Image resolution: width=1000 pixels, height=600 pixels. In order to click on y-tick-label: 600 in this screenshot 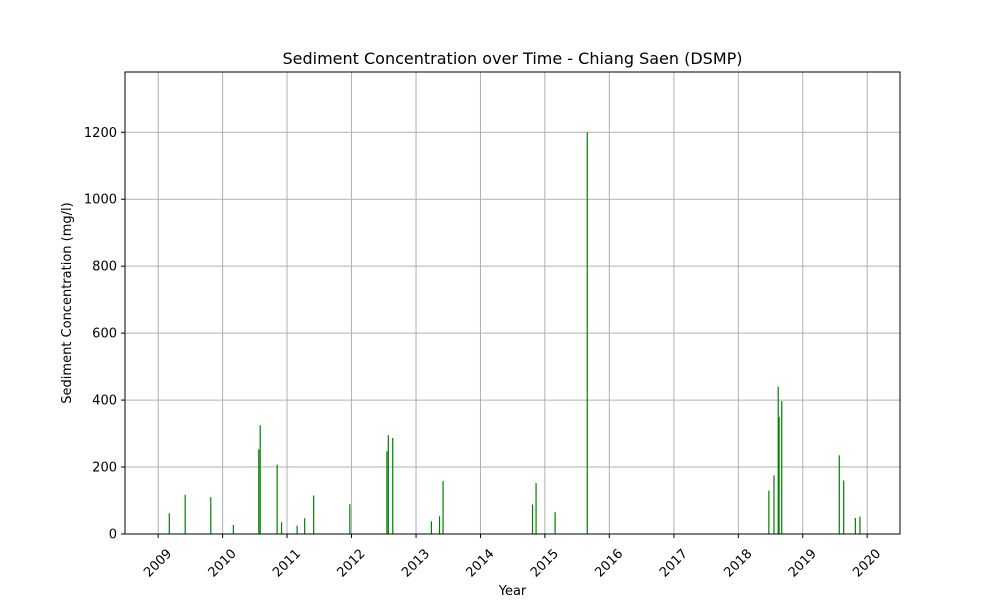, I will do `click(104, 334)`.